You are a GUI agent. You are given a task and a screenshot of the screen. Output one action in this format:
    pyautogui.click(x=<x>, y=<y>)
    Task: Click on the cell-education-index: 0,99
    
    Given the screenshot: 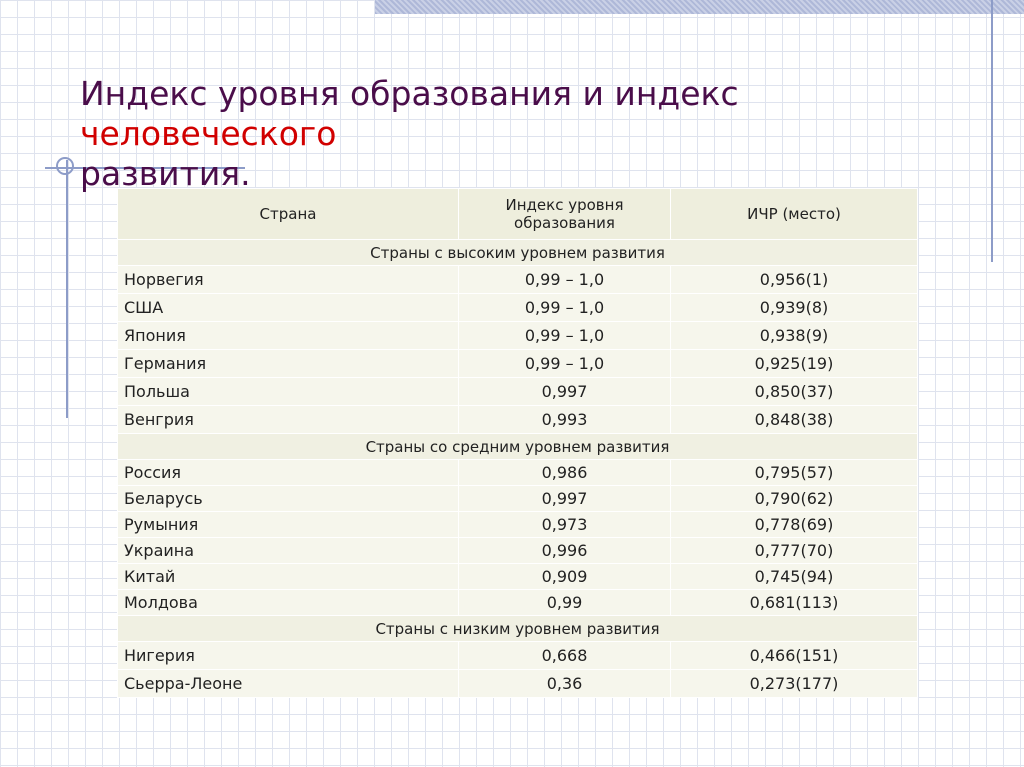 What is the action you would take?
    pyautogui.click(x=564, y=602)
    